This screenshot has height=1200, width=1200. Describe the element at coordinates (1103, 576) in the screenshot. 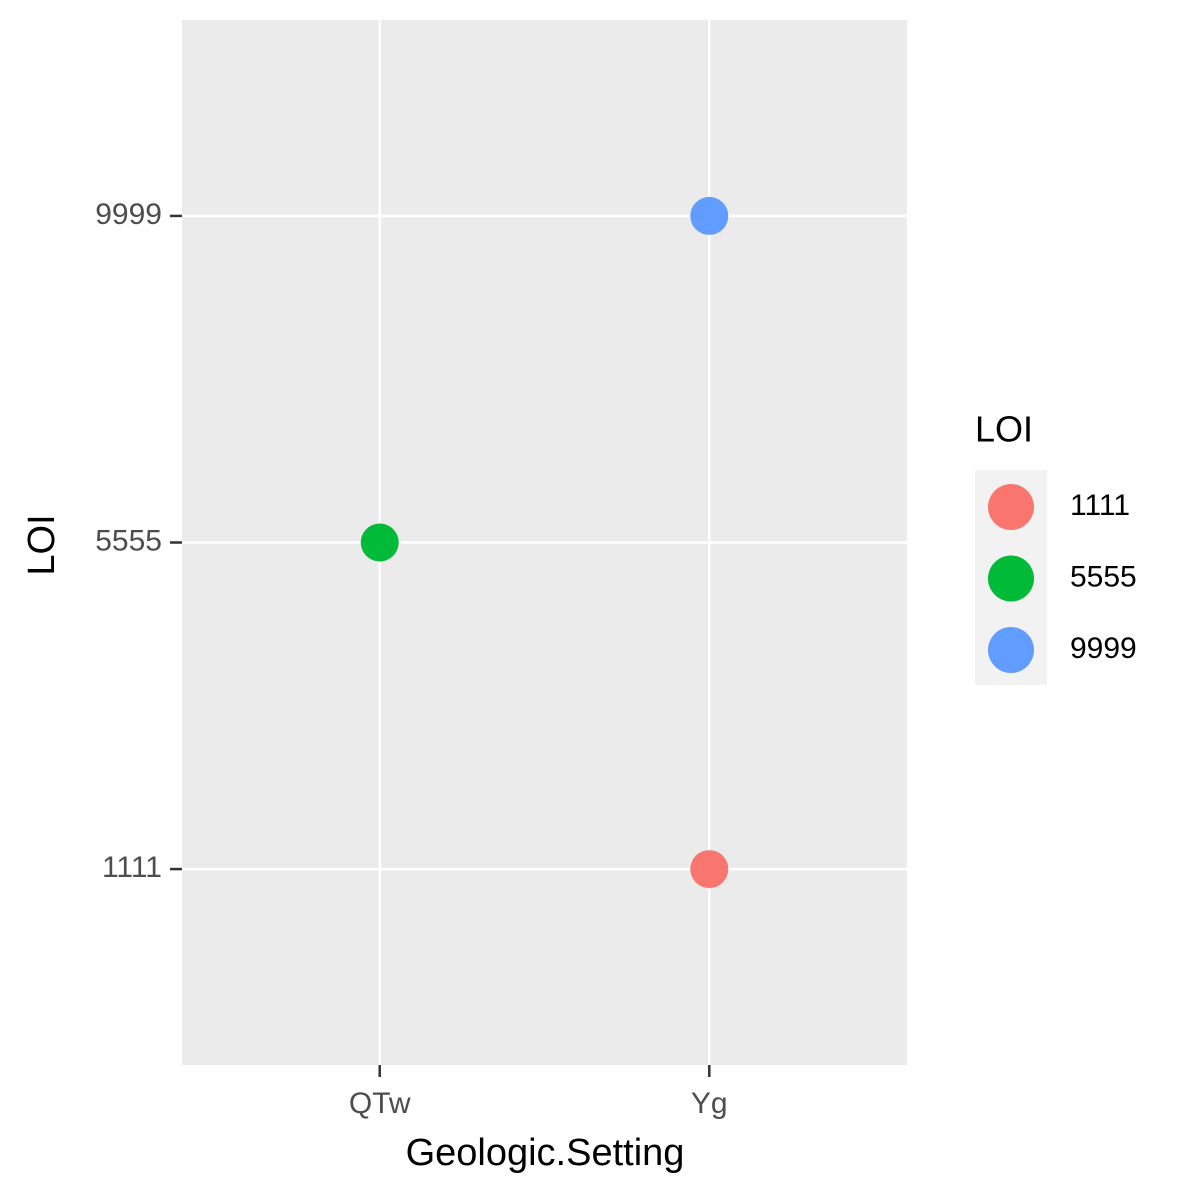

I see `legend-label: 5555` at that location.